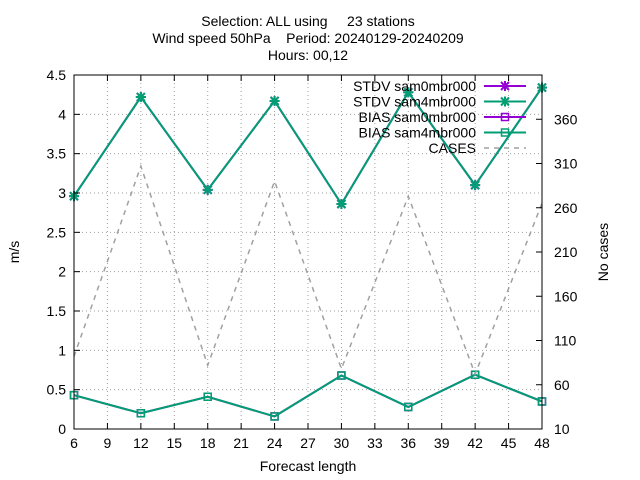 This screenshot has height=480, width=640. Describe the element at coordinates (566, 119) in the screenshot. I see `y2-tick-label: 360` at that location.